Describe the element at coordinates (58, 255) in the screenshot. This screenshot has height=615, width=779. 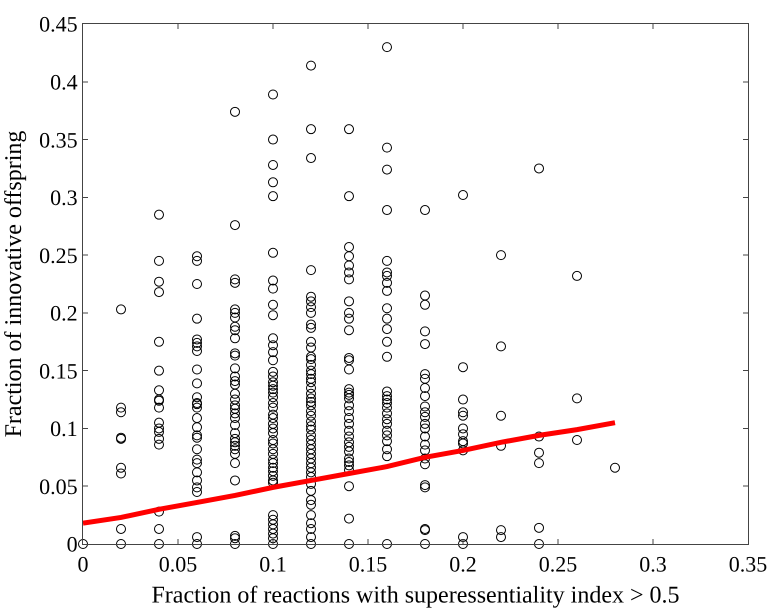
I see `y-tick-label: 0.25` at that location.